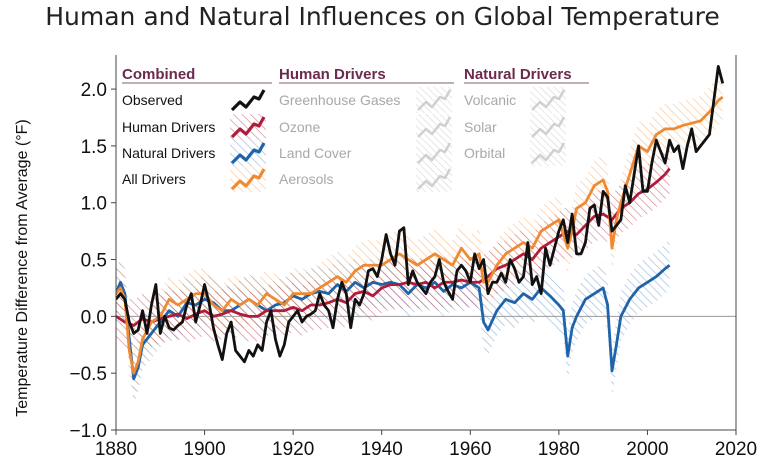 The width and height of the screenshot is (765, 462). Describe the element at coordinates (168, 127) in the screenshot. I see `legend-label-human-drivers: Human Drivers` at that location.